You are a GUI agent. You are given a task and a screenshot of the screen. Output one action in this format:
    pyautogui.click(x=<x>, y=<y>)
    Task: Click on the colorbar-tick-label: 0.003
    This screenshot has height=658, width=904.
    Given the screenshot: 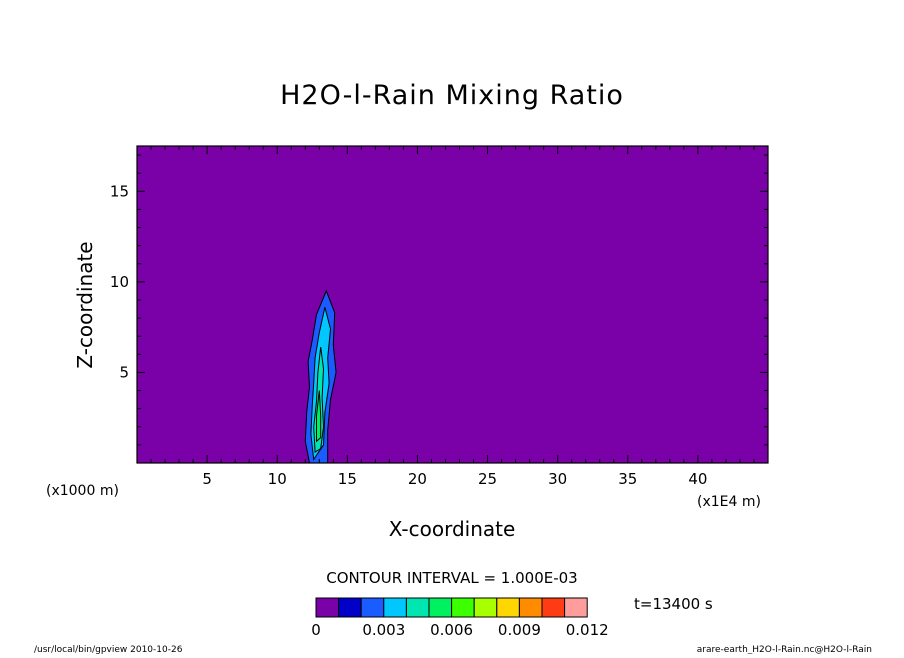 What is the action you would take?
    pyautogui.click(x=383, y=630)
    